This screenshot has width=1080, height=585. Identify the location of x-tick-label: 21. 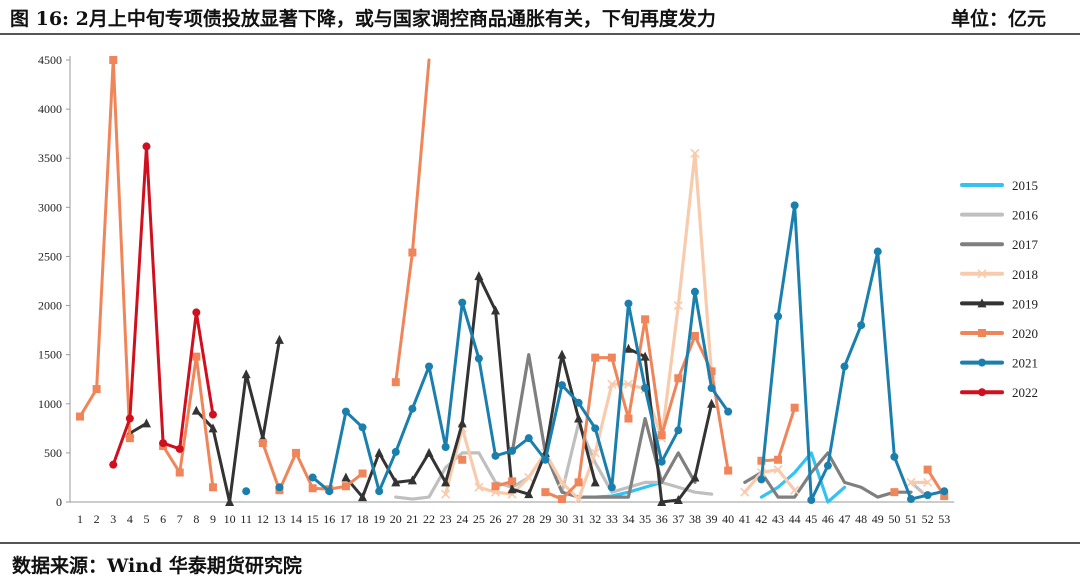
(412, 519).